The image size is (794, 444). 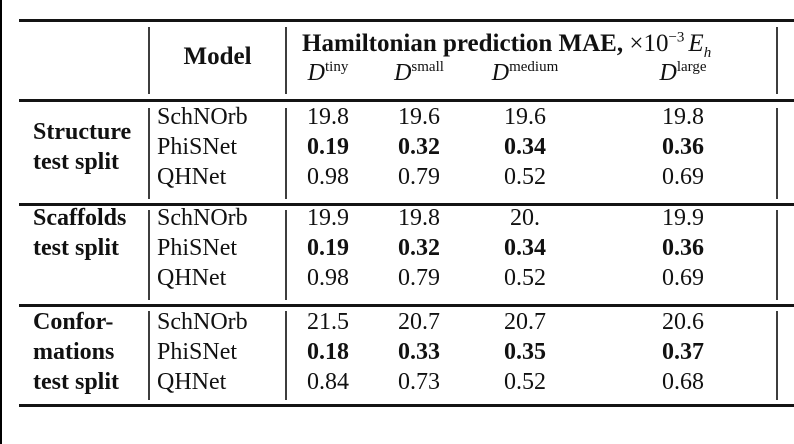 What do you see at coordinates (683, 352) in the screenshot?
I see `mae-value-best: 0.37` at bounding box center [683, 352].